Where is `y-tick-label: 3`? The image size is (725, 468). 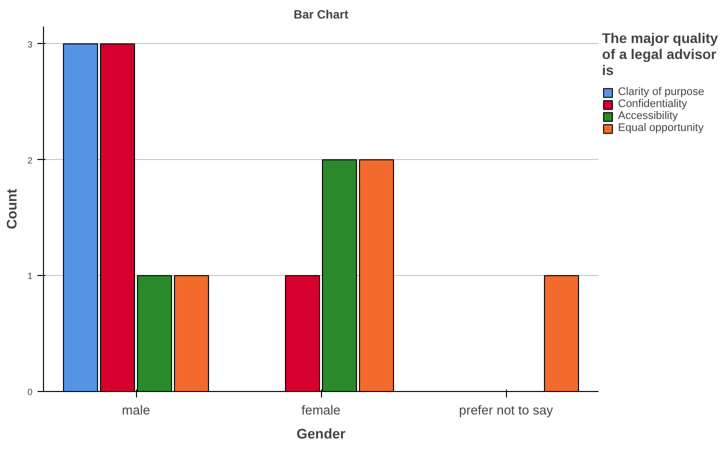
y-tick-label: 3 is located at coordinates (30, 44).